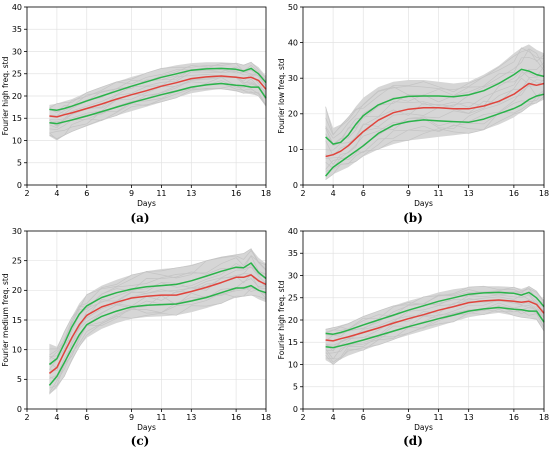 The image size is (550, 455). I want to click on y-tick-label: 50, so click(293, 7).